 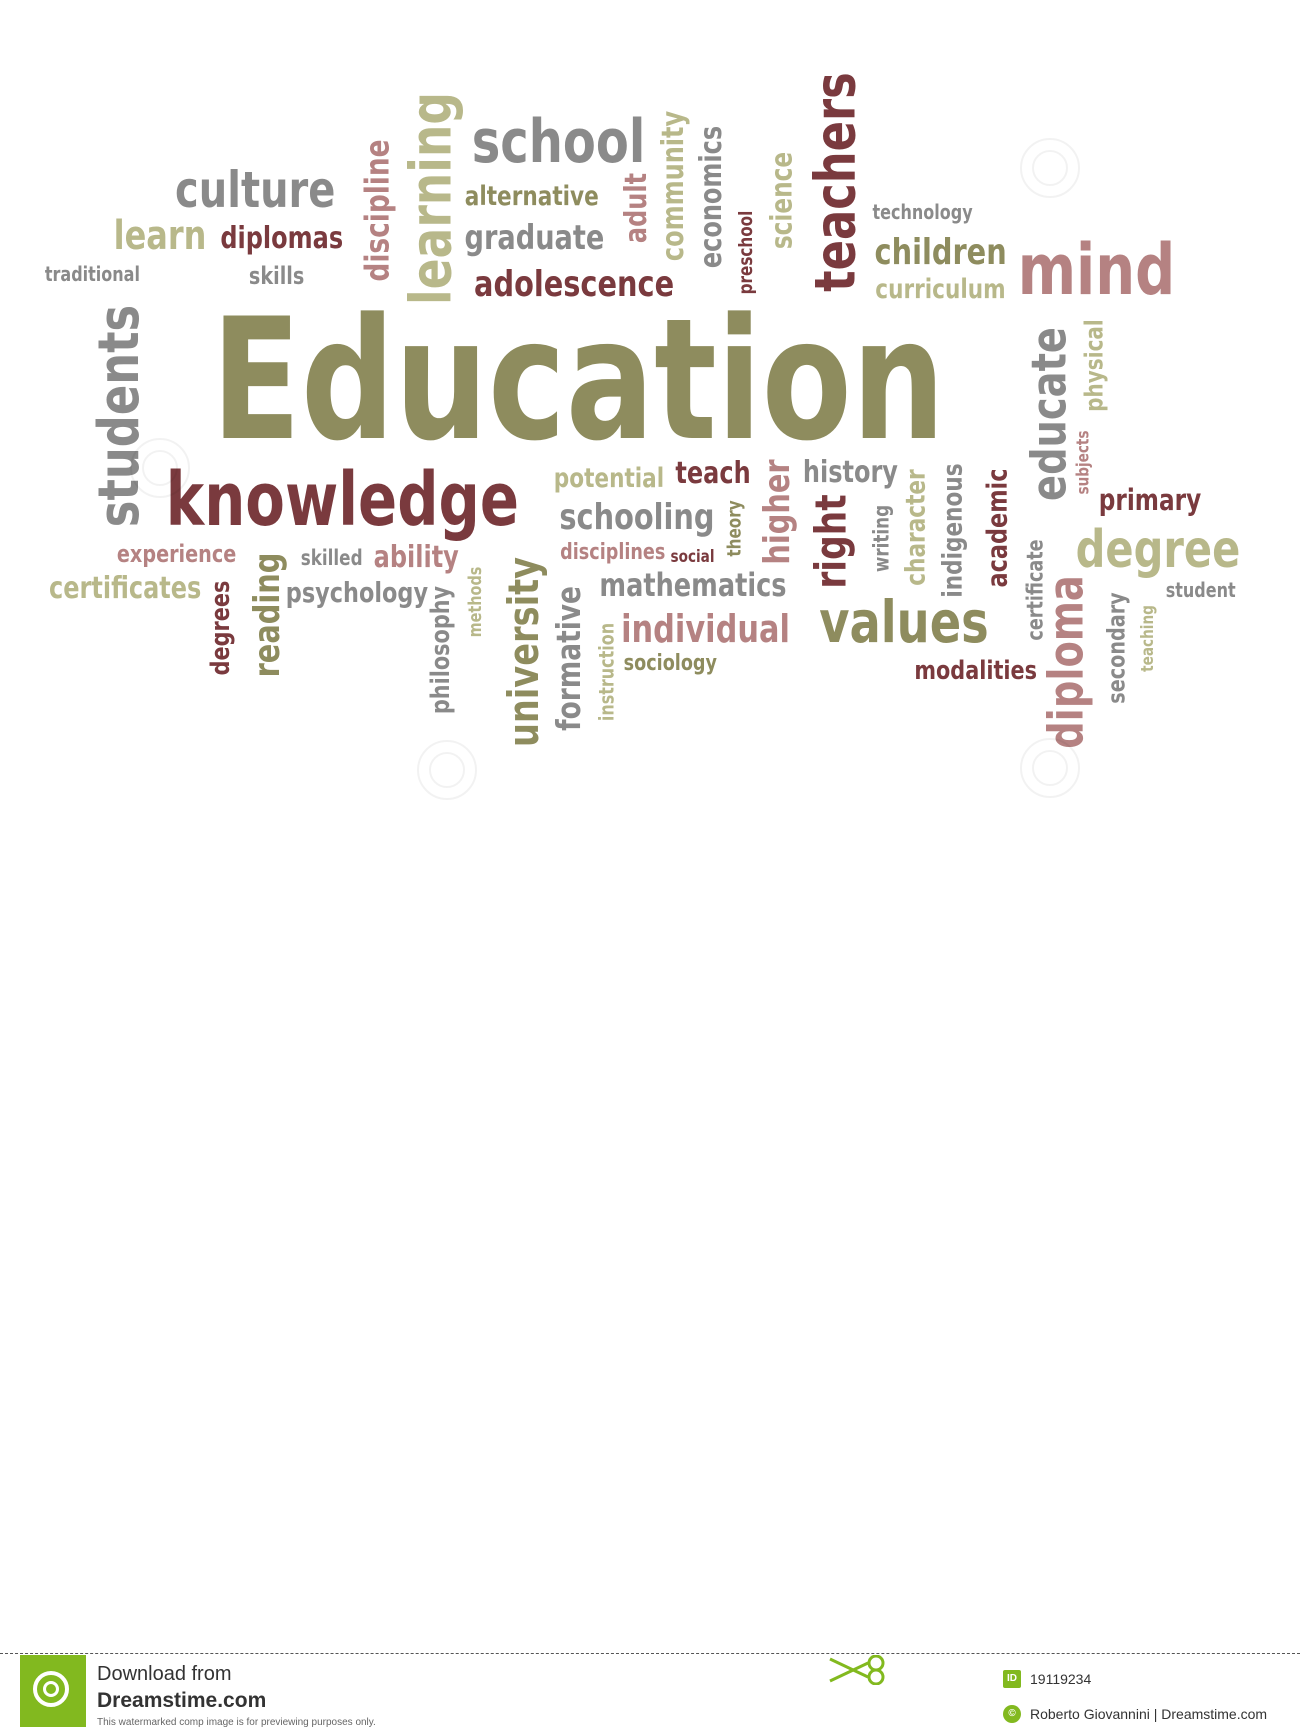 I want to click on cloud-word-student: student, so click(x=1200, y=590).